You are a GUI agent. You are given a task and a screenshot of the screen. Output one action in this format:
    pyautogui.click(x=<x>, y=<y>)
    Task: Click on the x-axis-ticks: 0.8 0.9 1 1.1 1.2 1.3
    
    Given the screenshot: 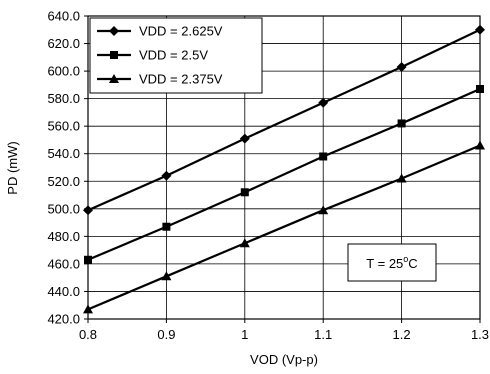 What is the action you would take?
    pyautogui.click(x=284, y=330)
    